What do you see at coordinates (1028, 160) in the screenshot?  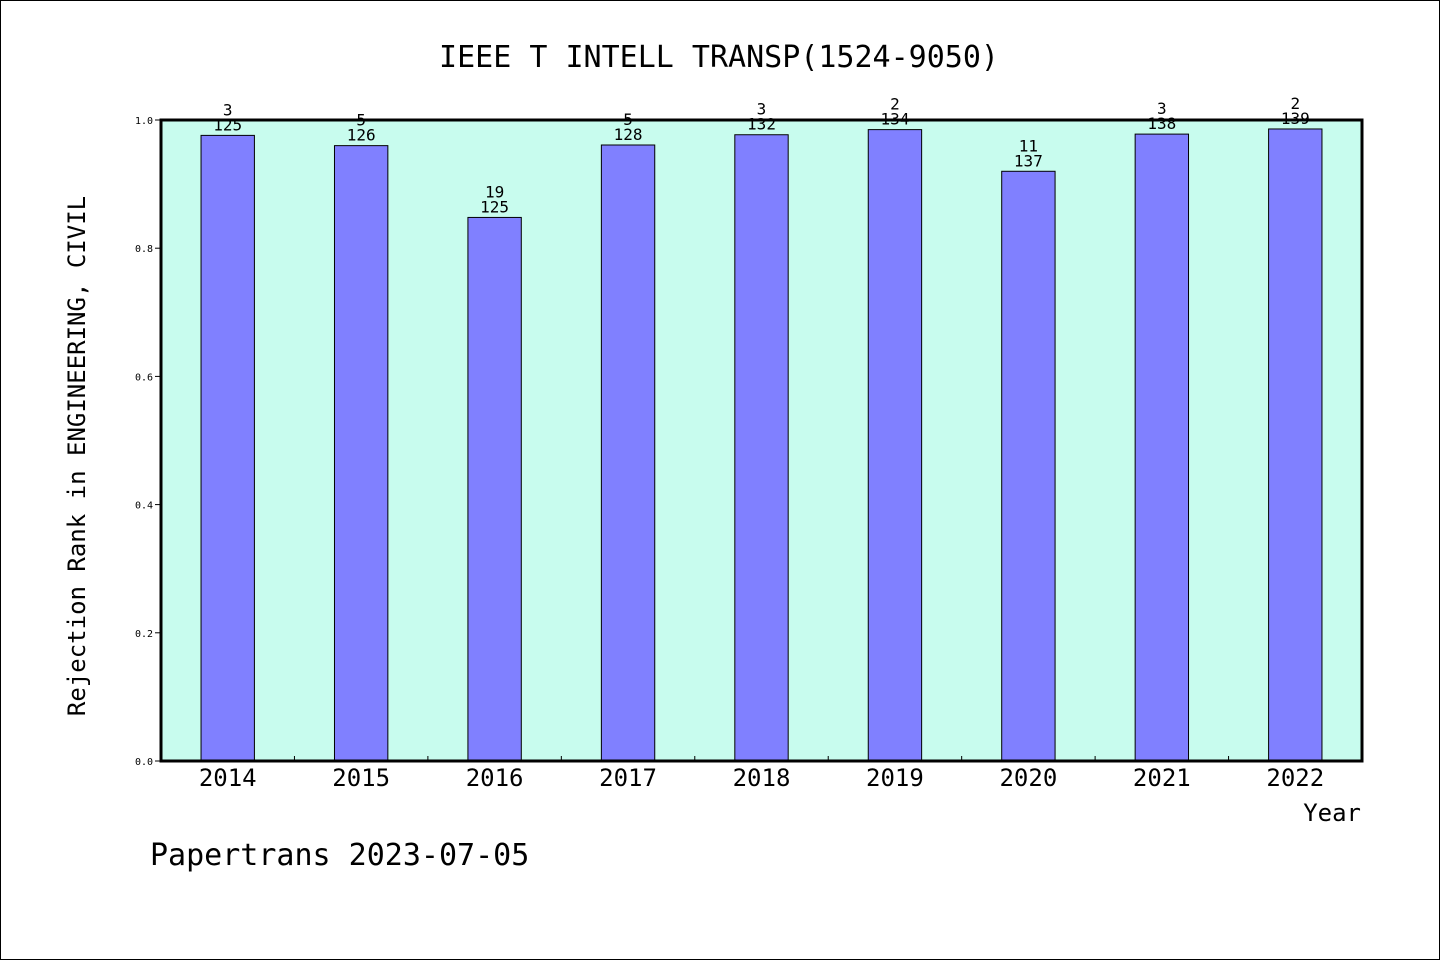 I see `bar-total-label: 137` at bounding box center [1028, 160].